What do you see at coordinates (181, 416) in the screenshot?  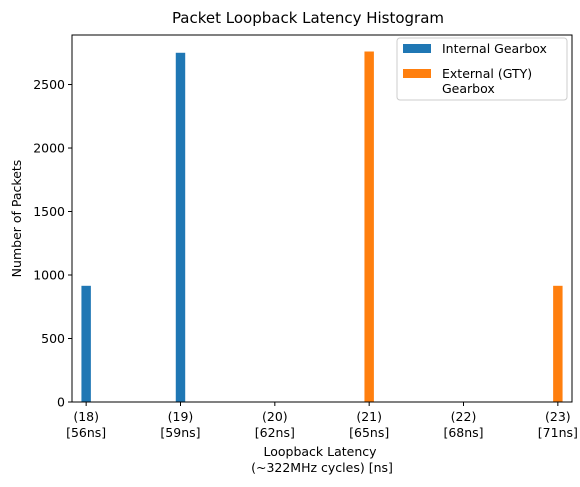 I see `x-tick-label-line: (19)` at bounding box center [181, 416].